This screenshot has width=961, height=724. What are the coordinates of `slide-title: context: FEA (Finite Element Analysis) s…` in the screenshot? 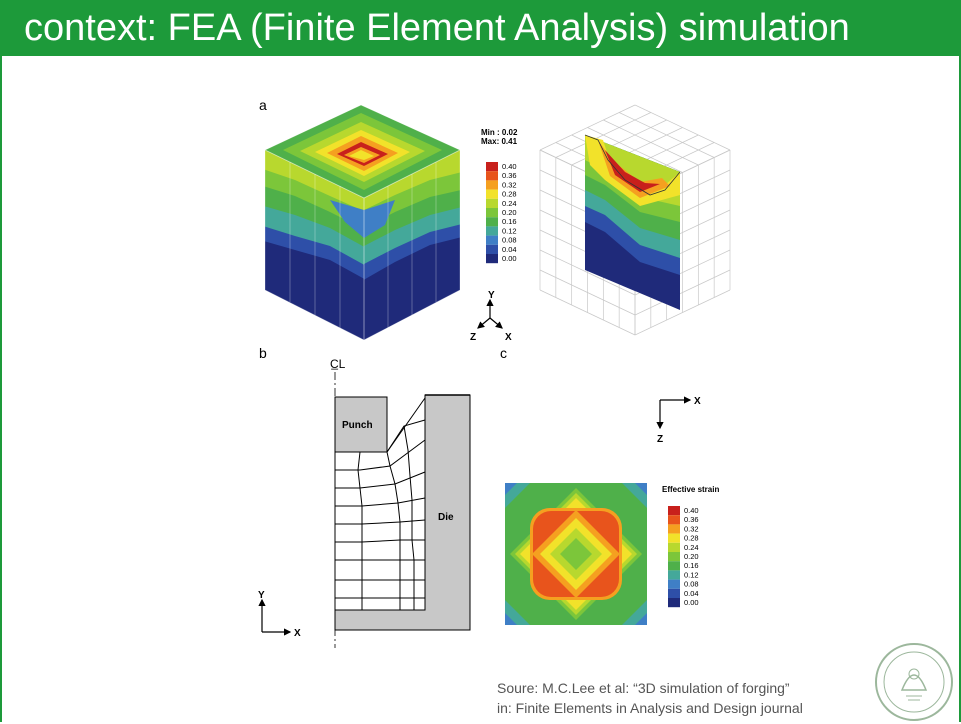 It's located at (437, 28).